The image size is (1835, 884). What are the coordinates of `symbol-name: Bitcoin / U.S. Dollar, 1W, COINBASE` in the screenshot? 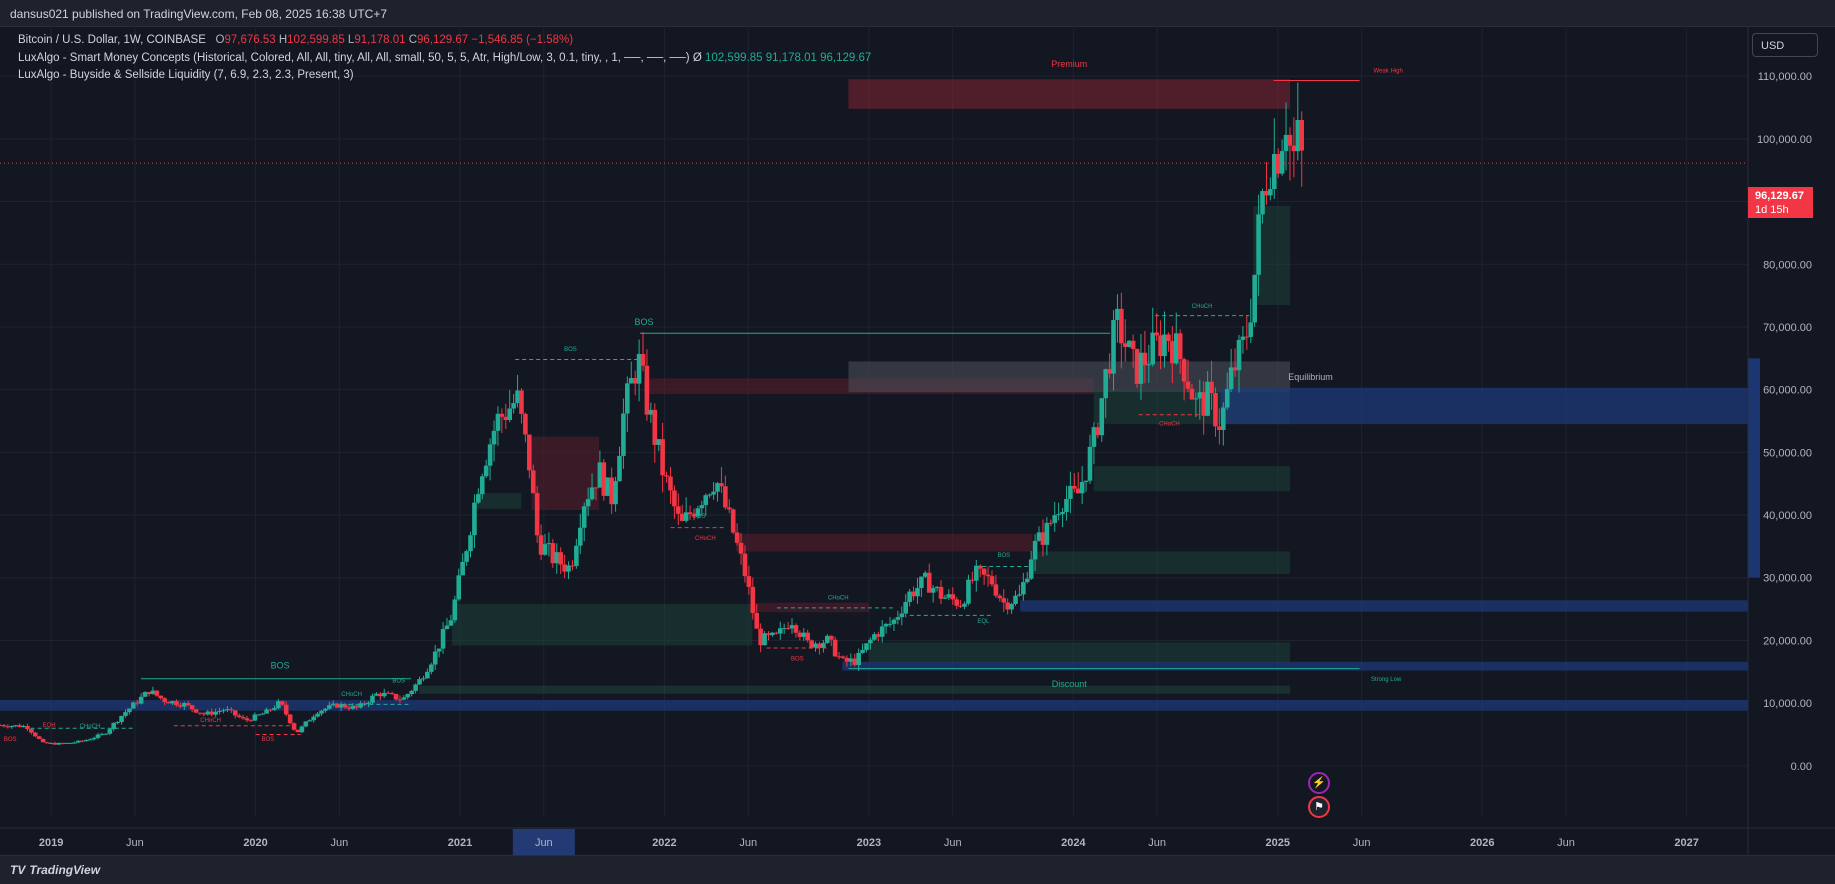 It's located at (112, 40).